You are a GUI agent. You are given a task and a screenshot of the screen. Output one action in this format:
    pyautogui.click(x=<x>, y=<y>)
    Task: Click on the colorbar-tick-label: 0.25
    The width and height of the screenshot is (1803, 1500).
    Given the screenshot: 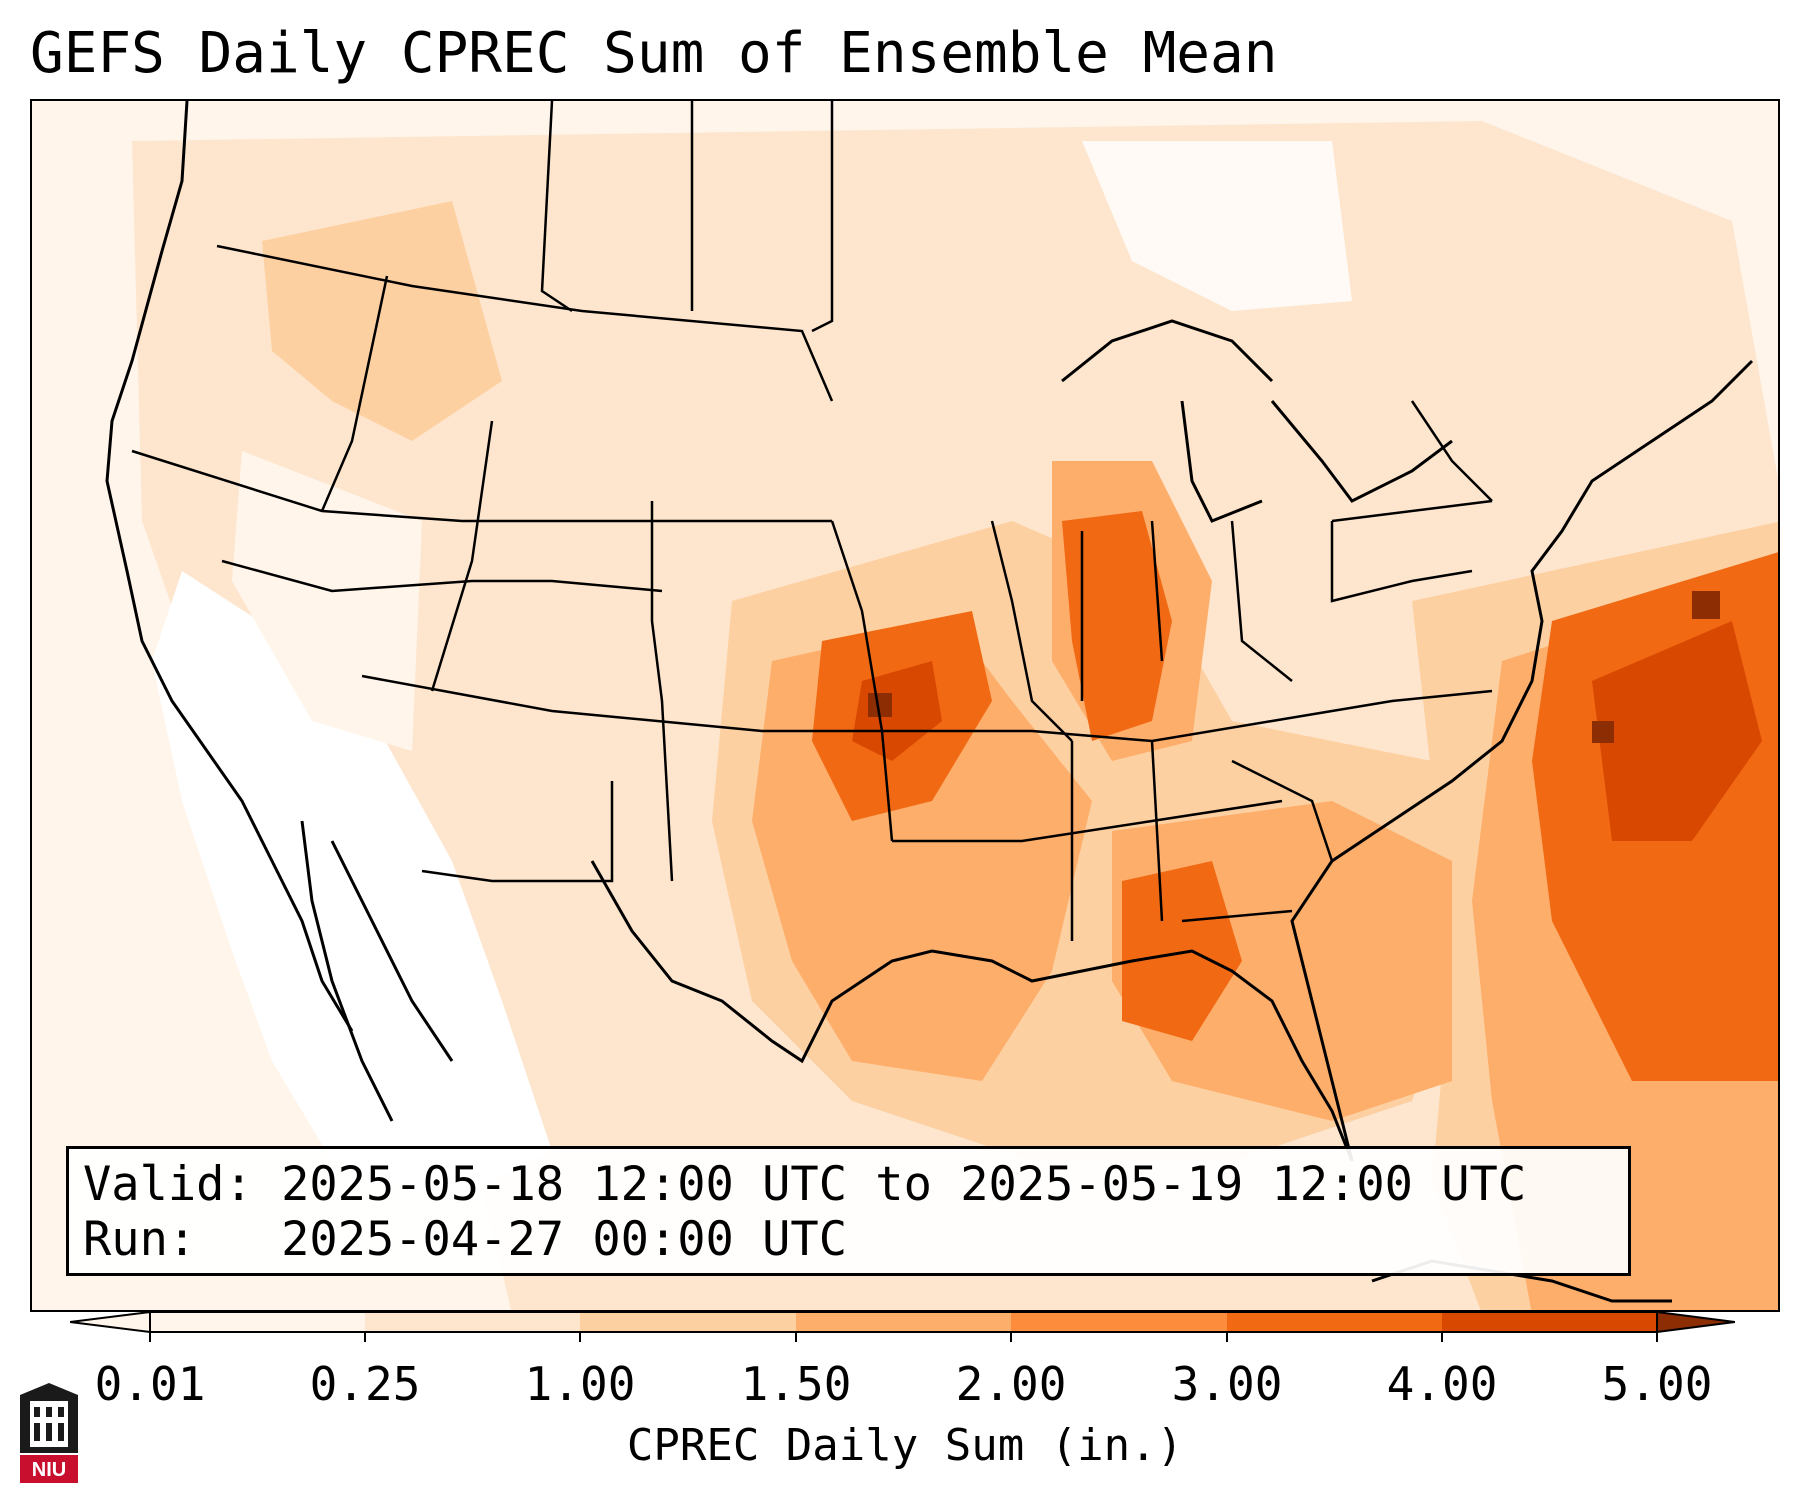 What is the action you would take?
    pyautogui.click(x=365, y=1384)
    